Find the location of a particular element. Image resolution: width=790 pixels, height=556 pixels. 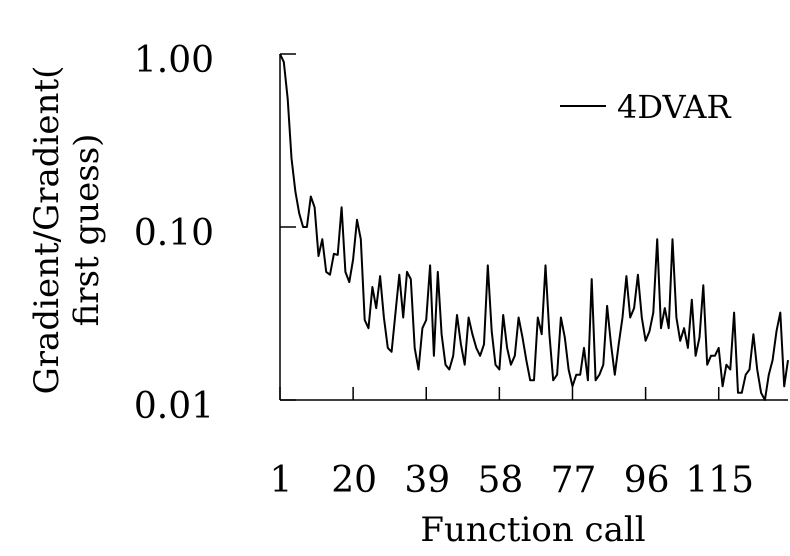

y-axis-title-line-2: first guess) is located at coordinates (87, 230).